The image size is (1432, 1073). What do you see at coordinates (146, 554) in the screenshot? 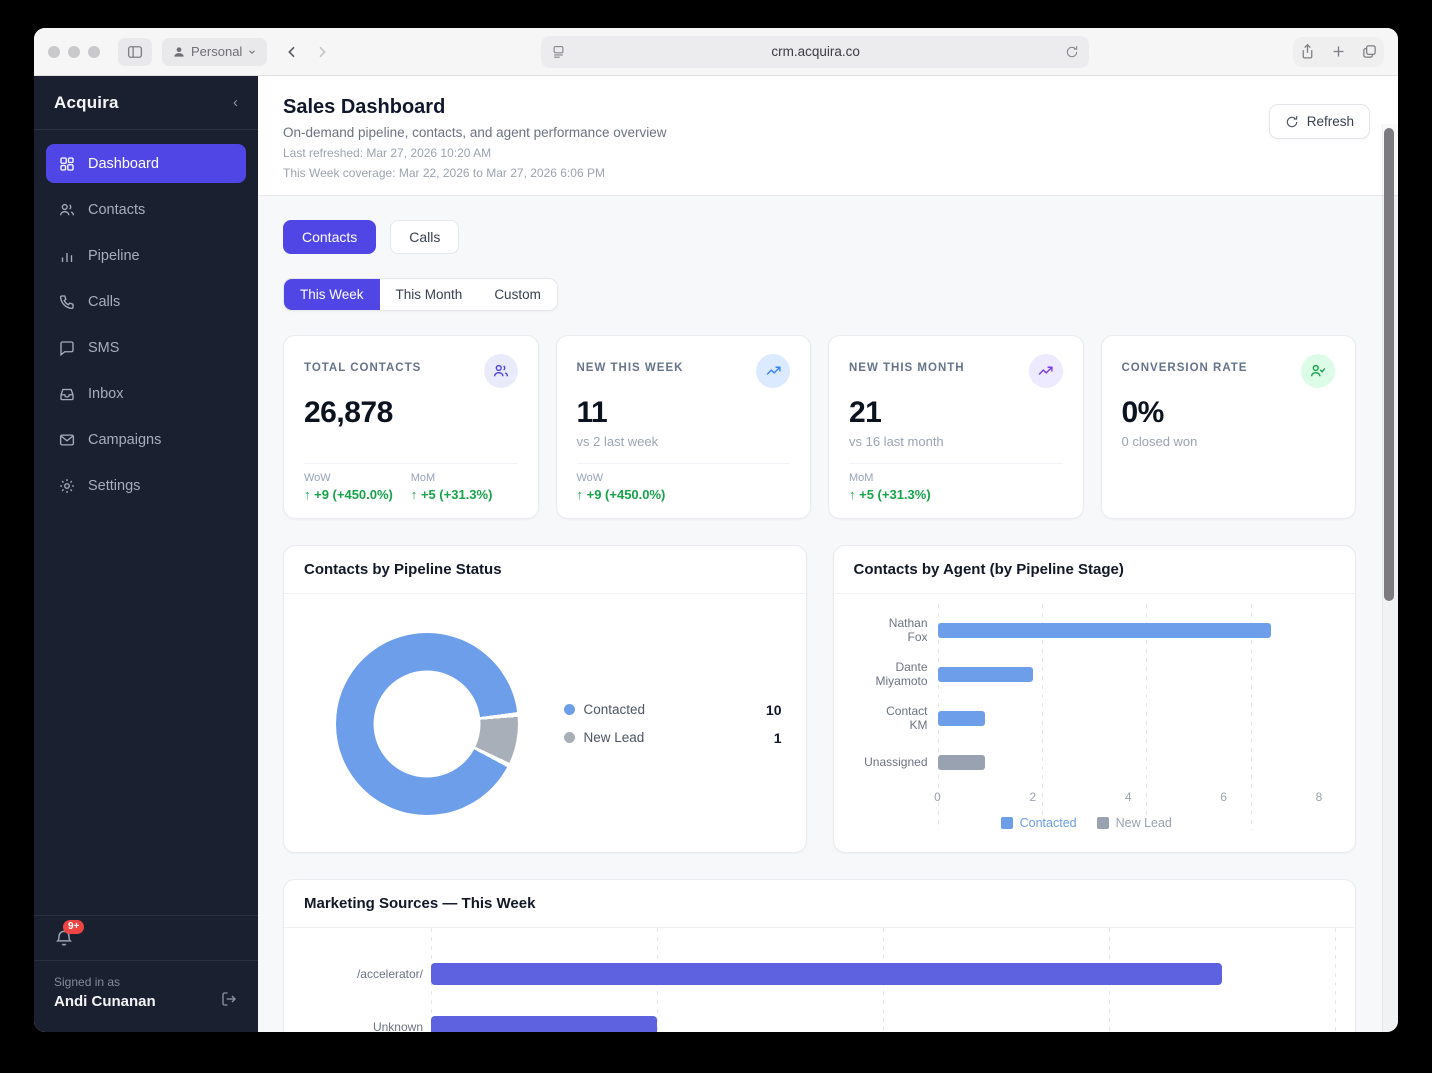
I see `sidebar: Acquira ‹ Dashboard Contacts Pipeline` at bounding box center [146, 554].